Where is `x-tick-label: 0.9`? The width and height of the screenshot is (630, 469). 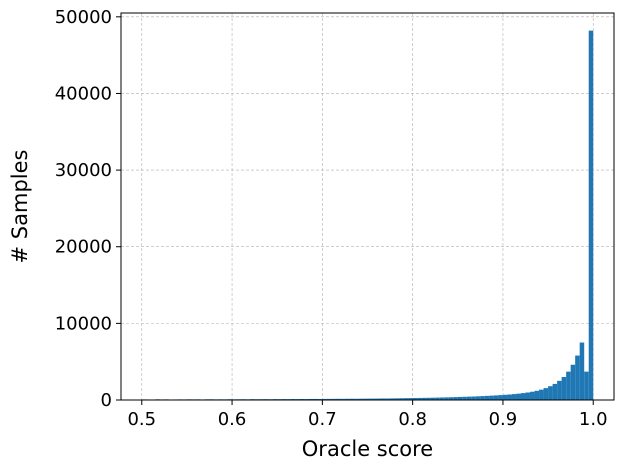 x-tick-label: 0.9 is located at coordinates (503, 419).